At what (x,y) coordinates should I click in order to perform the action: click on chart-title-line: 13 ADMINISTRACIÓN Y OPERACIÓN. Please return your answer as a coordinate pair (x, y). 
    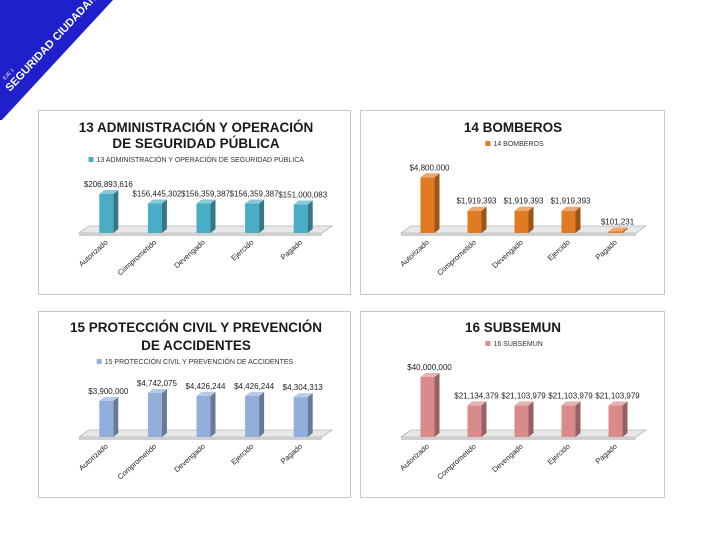
    Looking at the image, I should click on (196, 127).